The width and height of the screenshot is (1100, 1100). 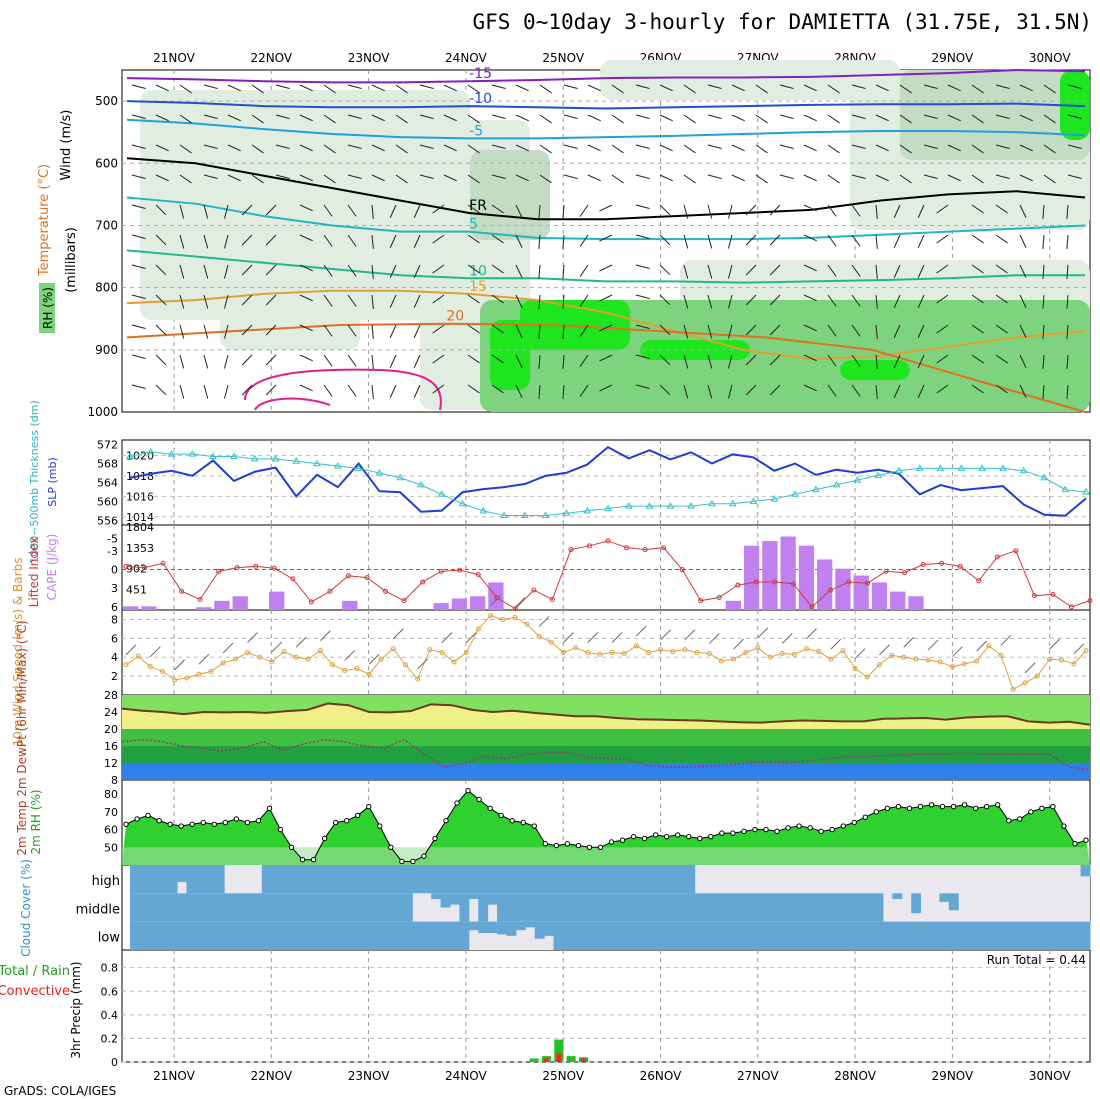 I want to click on isotherm-label--5: -5, so click(x=476, y=131).